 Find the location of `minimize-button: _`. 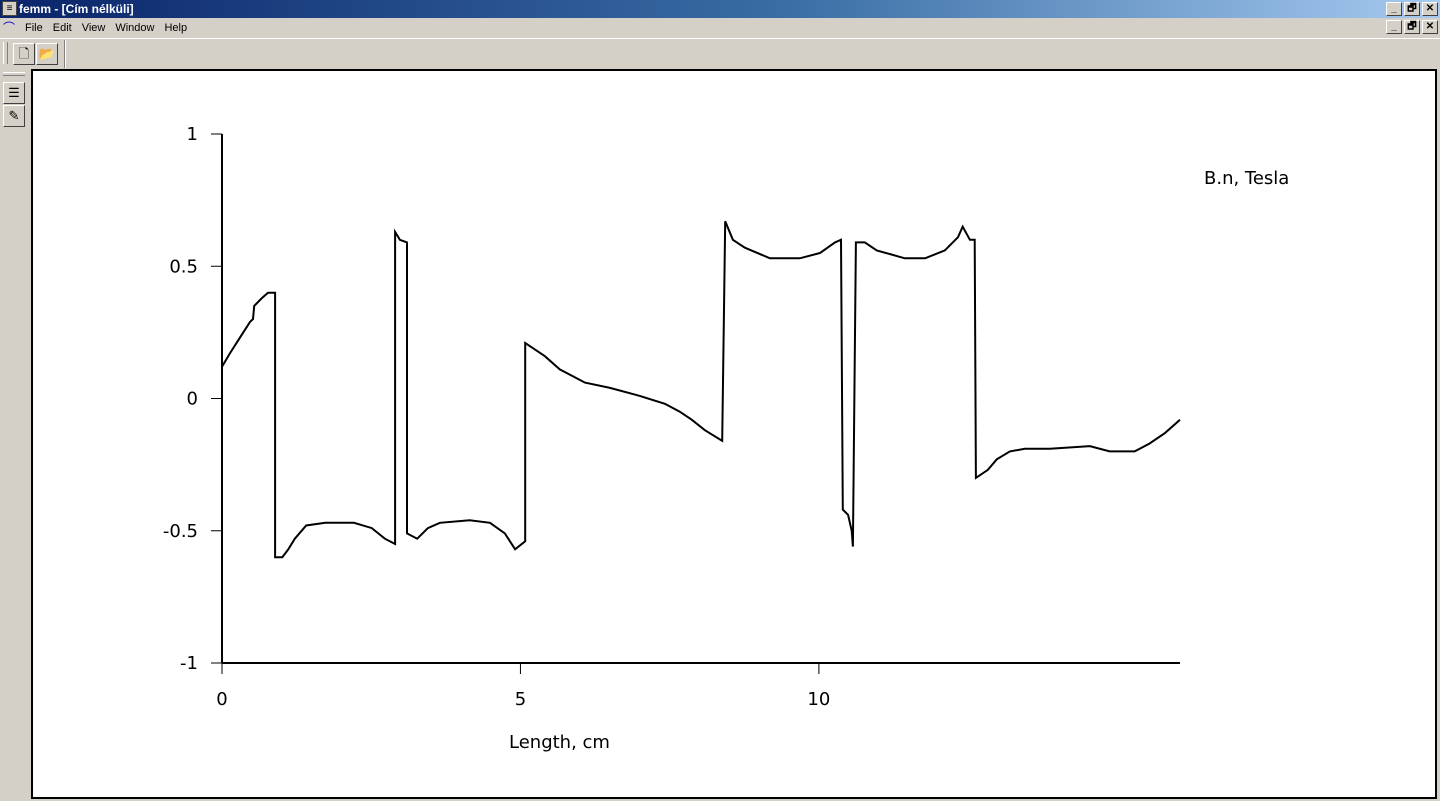

minimize-button: _ is located at coordinates (1394, 9).